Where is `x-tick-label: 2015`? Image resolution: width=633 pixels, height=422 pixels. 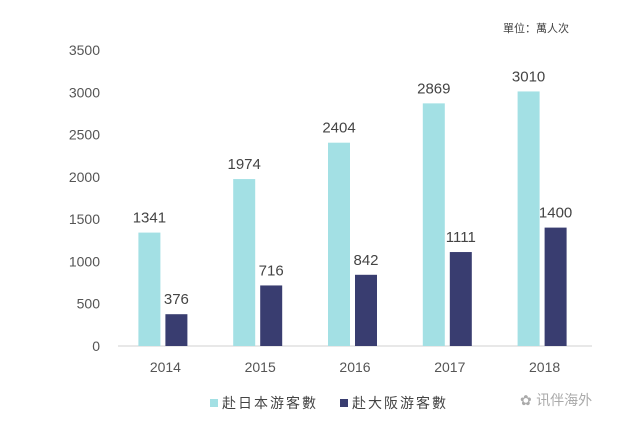
x-tick-label: 2015 is located at coordinates (260, 367).